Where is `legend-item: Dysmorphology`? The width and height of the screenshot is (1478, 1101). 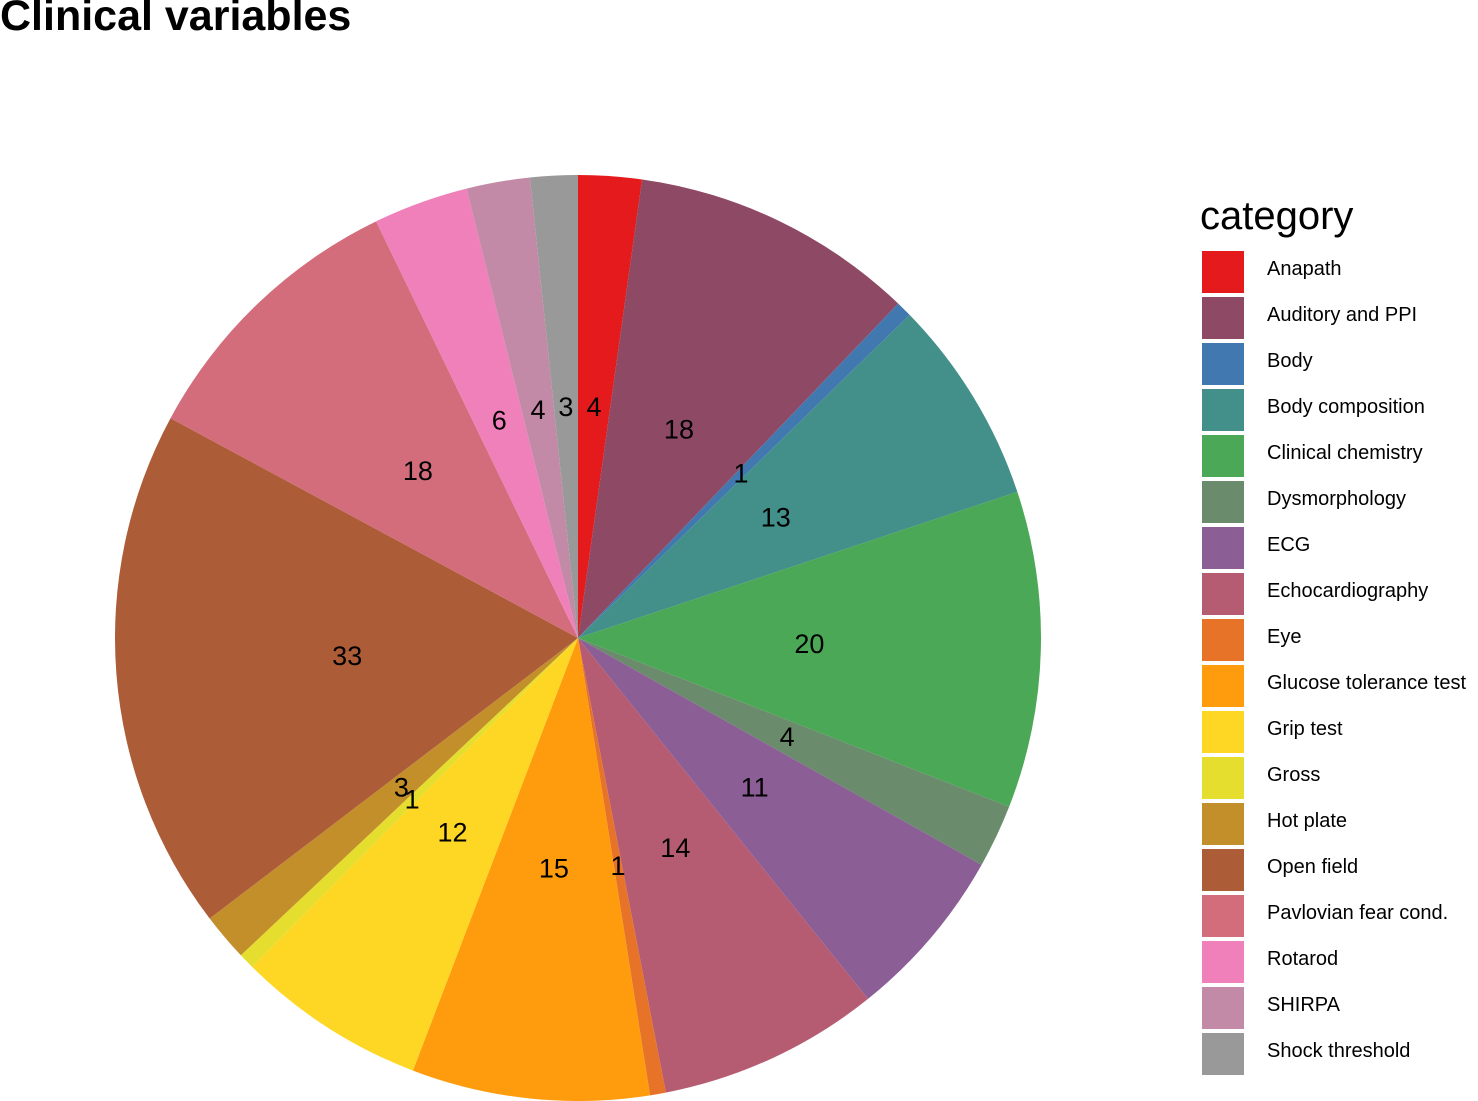
legend-item: Dysmorphology is located at coordinates (1303, 502).